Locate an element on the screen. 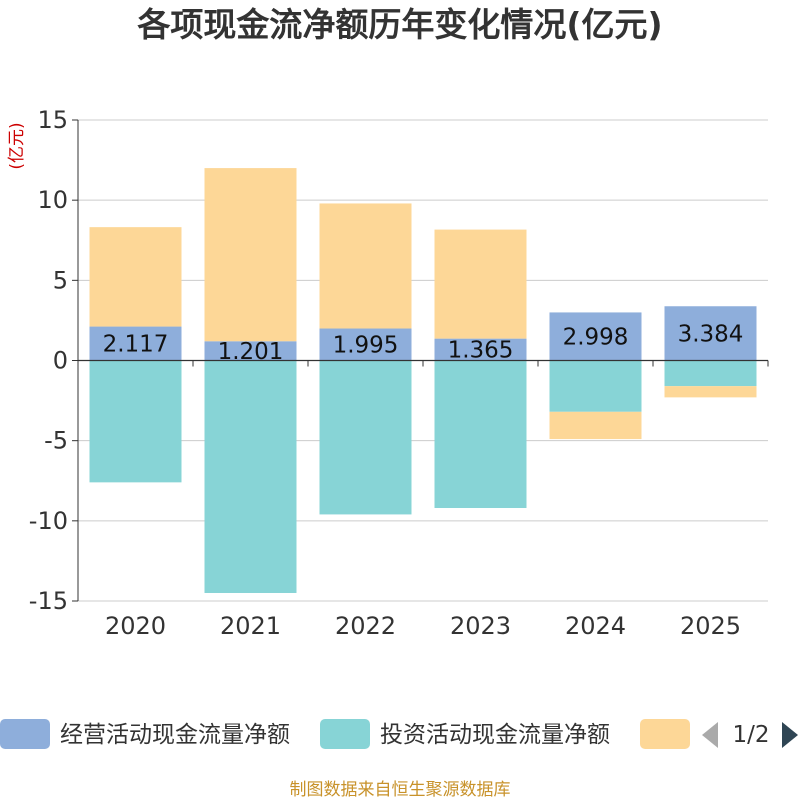 The image size is (800, 800). legend-label: 经营活动现金流量净额 is located at coordinates (175, 735).